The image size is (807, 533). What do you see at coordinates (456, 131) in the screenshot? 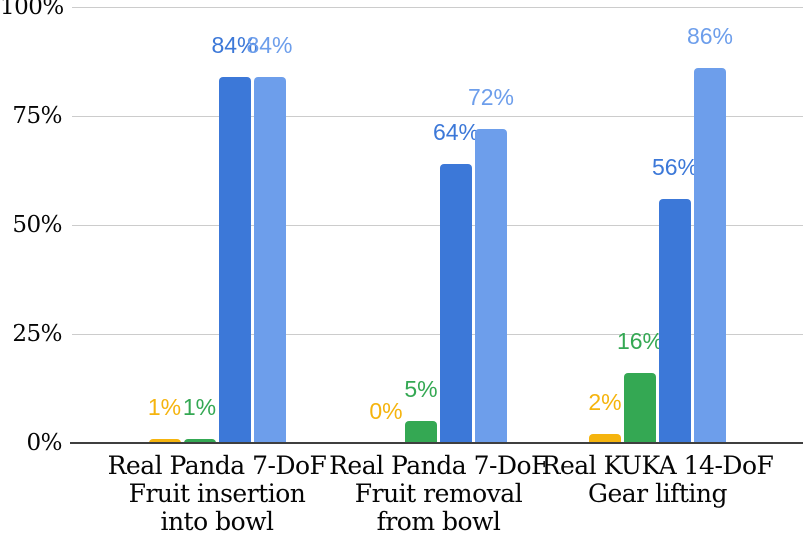
I see `bar-value-label: 64%` at bounding box center [456, 131].